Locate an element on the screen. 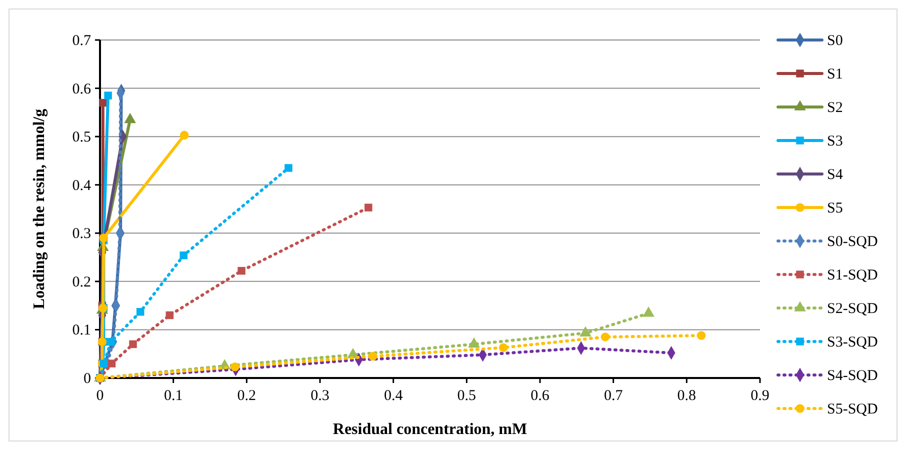 The height and width of the screenshot is (454, 910). legend-label: S2 is located at coordinates (835, 108).